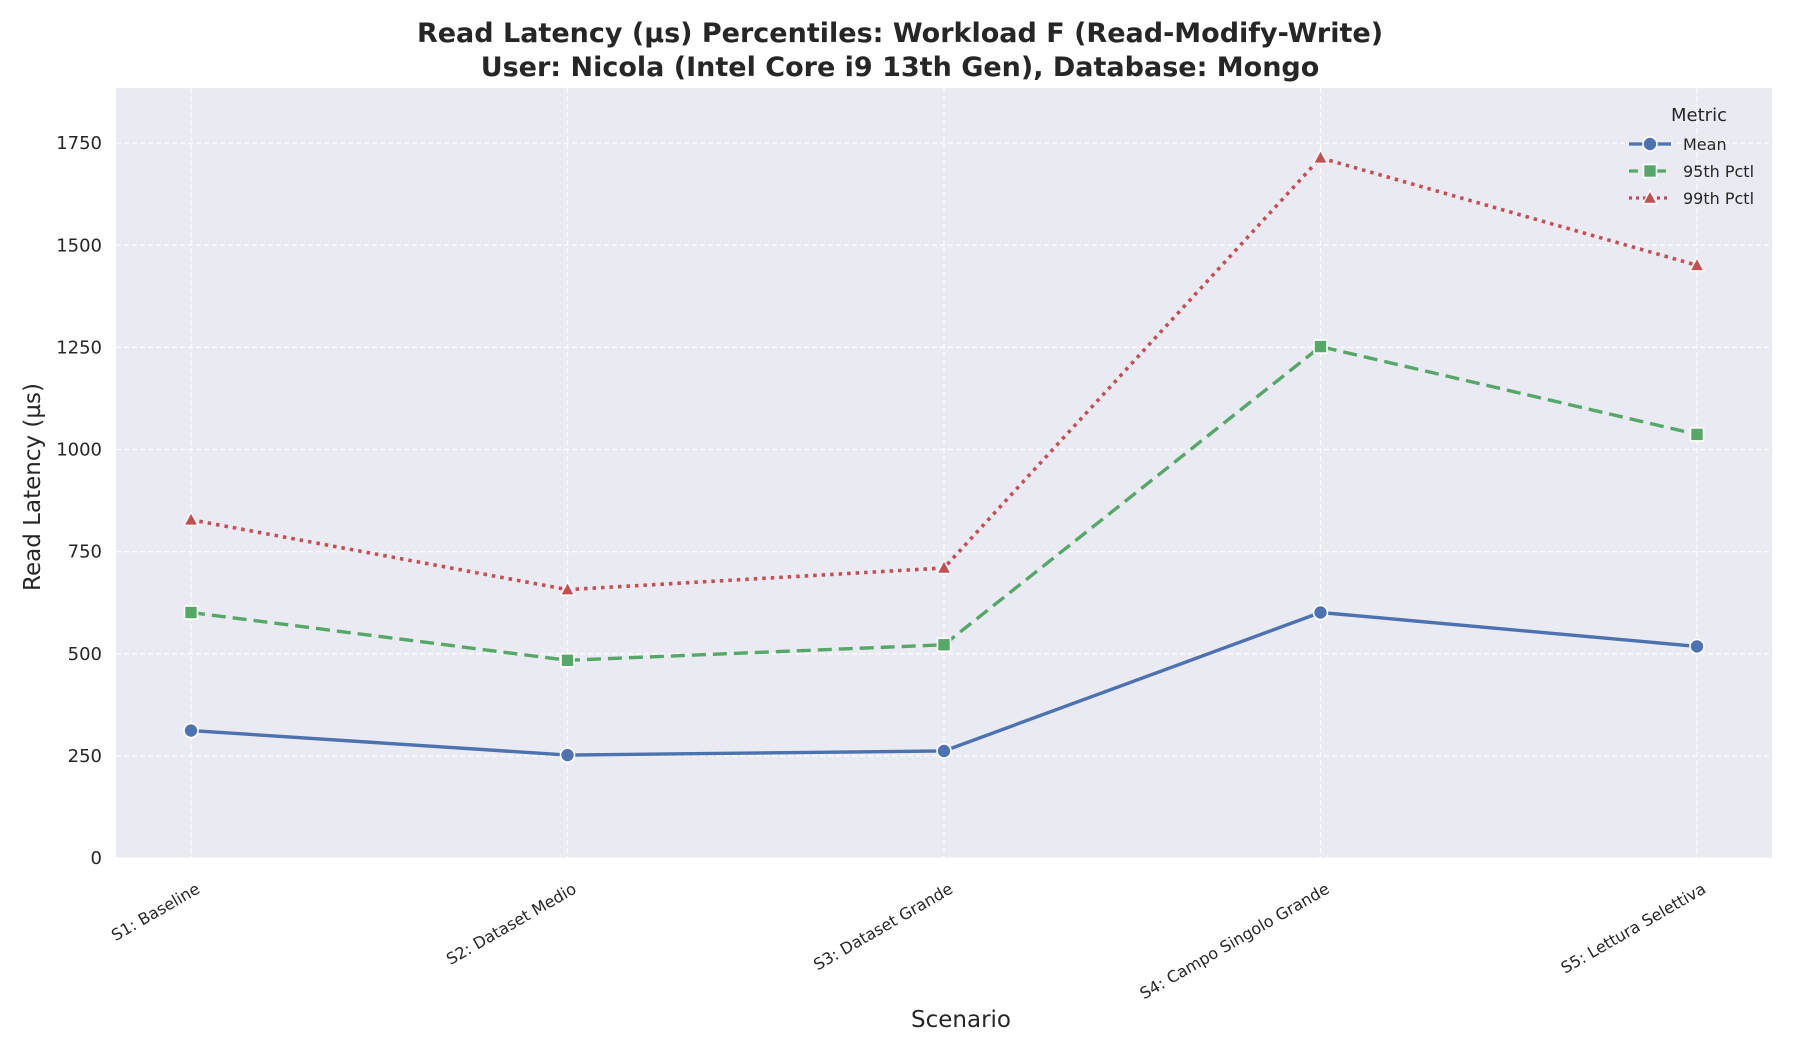 This screenshot has width=1800, height=1050. Describe the element at coordinates (85, 552) in the screenshot. I see `y-tick-label: 750` at that location.